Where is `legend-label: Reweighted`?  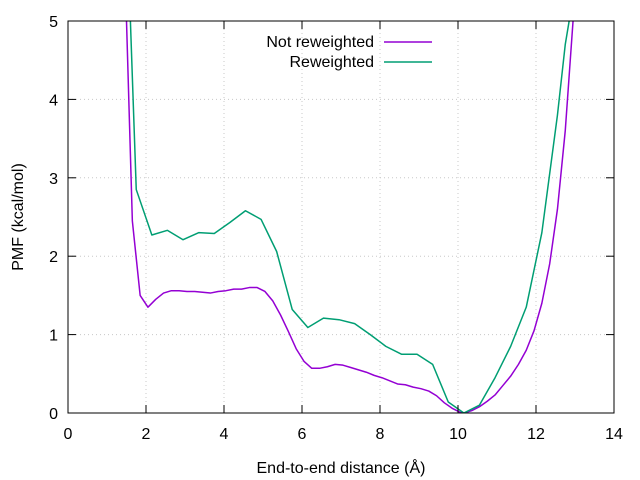
legend-label: Reweighted is located at coordinates (332, 62).